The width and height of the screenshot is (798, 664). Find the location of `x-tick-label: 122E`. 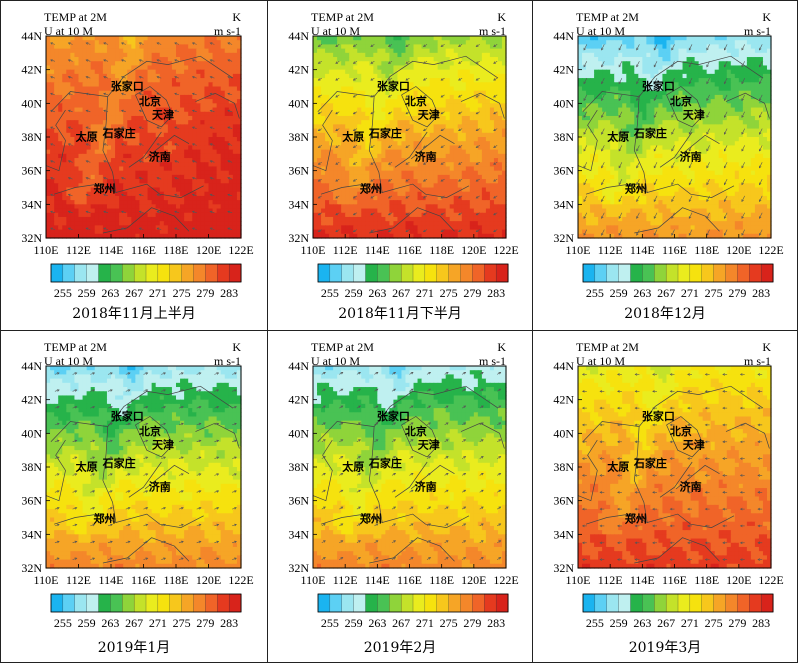

x-tick-label: 122E is located at coordinates (240, 250).